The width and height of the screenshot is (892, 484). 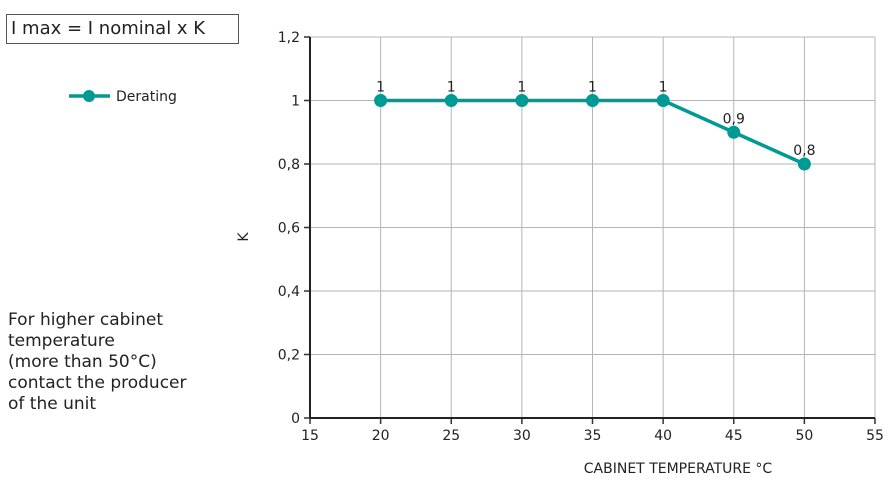 I want to click on y-tick-label: 1,2, so click(x=289, y=38).